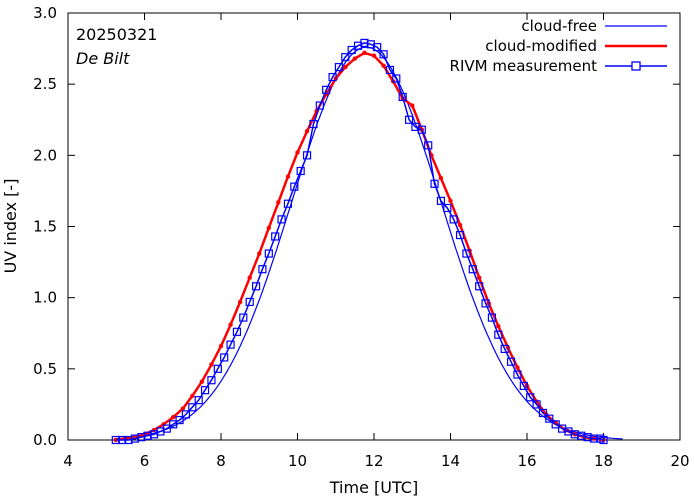 This screenshot has width=694, height=501. I want to click on y-tick-label: 2.0, so click(45, 155).